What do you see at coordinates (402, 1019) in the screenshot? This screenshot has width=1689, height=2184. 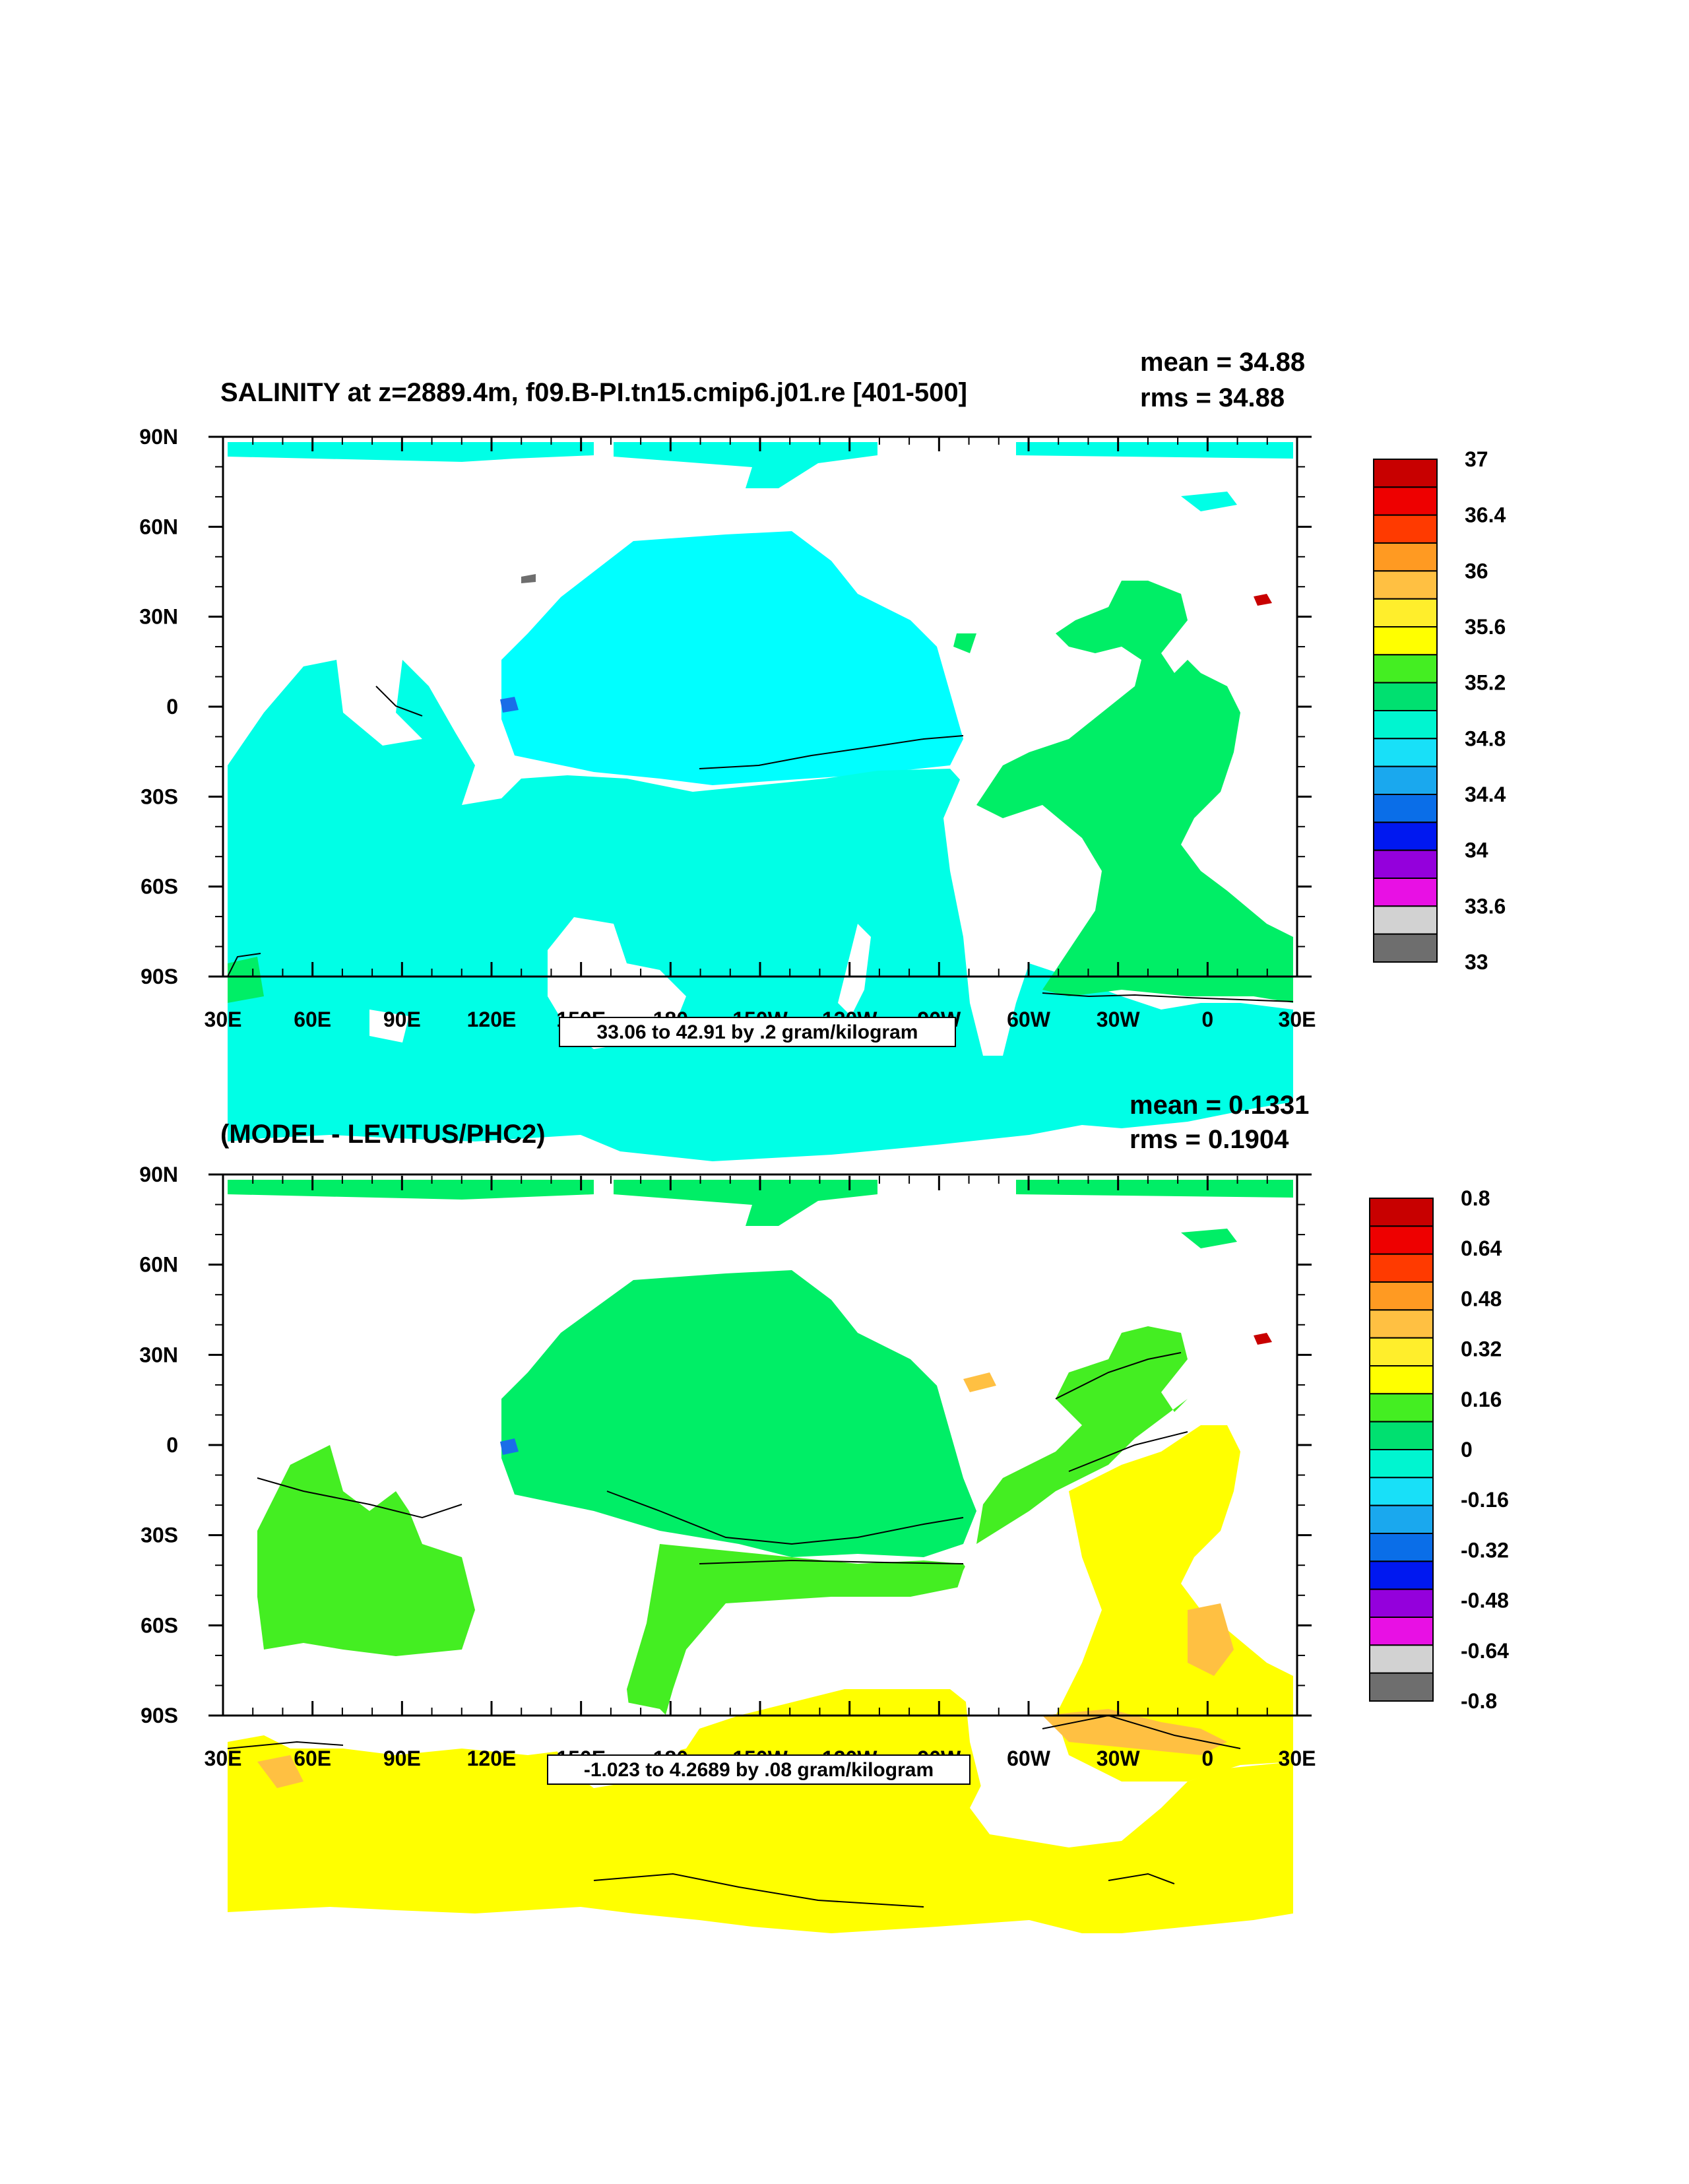 I see `lon-tick-label: 90E` at bounding box center [402, 1019].